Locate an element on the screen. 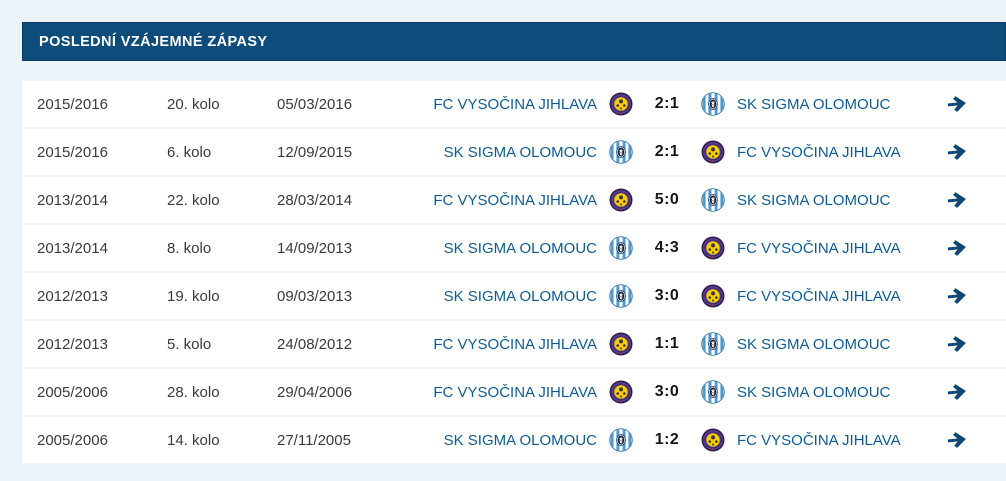 This screenshot has width=1006, height=481. match-date: 09/03/2013 is located at coordinates (315, 296).